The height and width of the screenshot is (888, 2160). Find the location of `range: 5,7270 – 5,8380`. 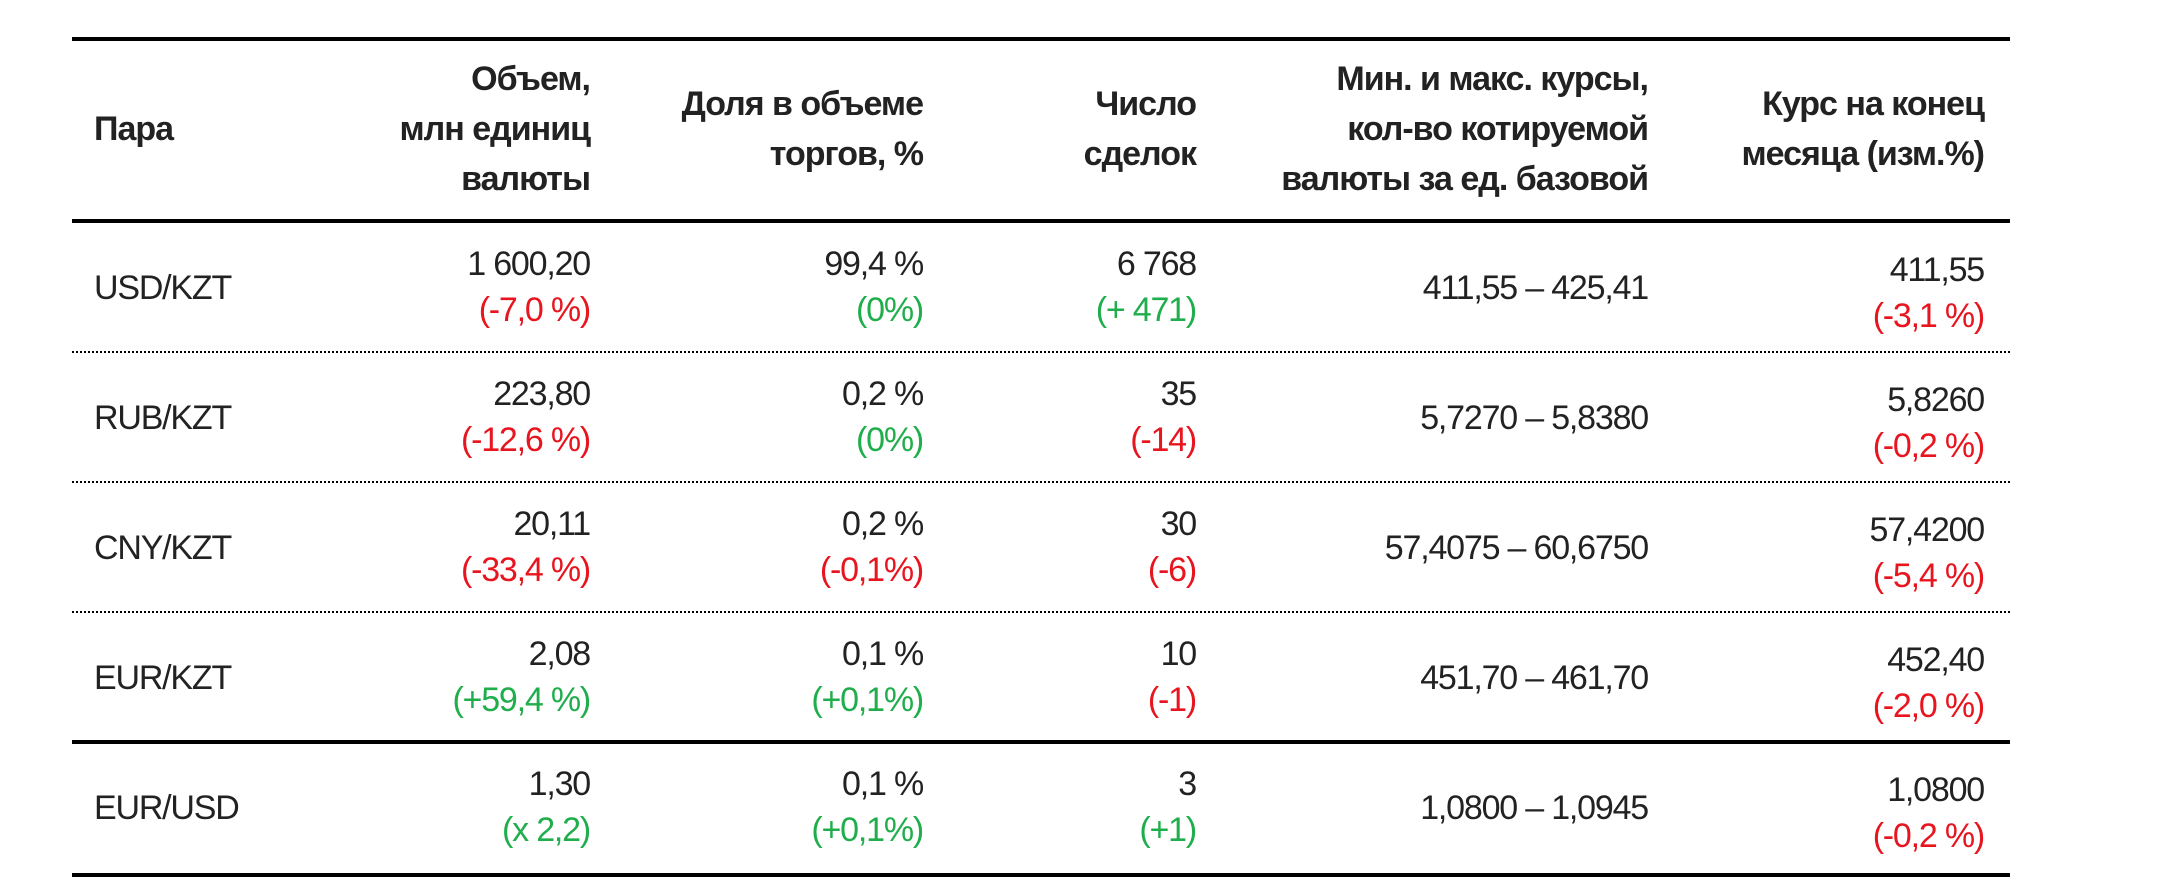

range: 5,7270 – 5,8380 is located at coordinates (1534, 418).